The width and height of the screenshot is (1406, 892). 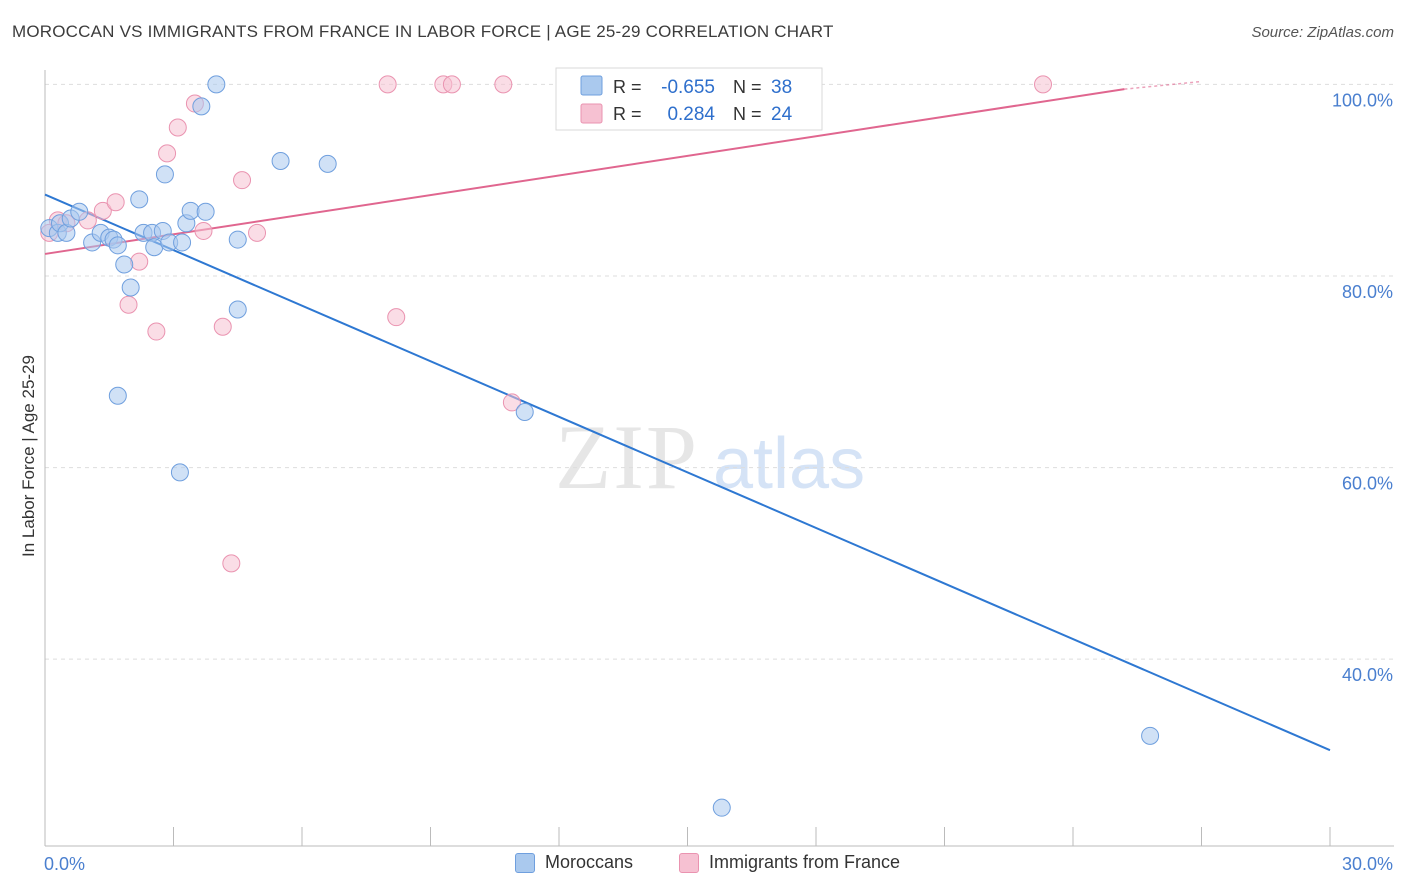 I want to click on legend-label-moroccans: Moroccans, so click(x=589, y=862).